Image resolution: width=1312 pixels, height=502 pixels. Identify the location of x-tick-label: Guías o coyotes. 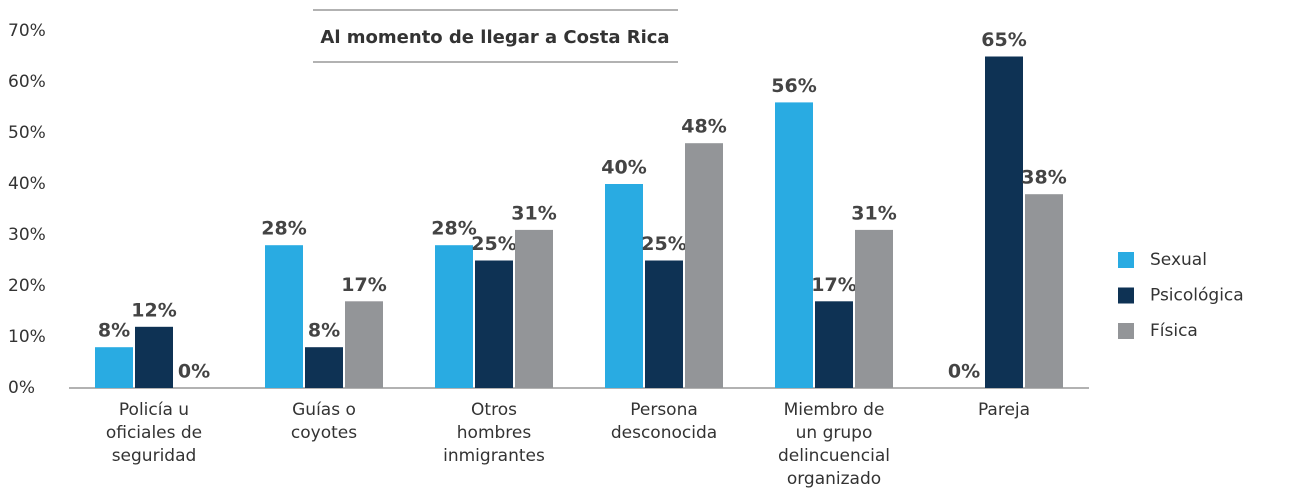
(324, 421).